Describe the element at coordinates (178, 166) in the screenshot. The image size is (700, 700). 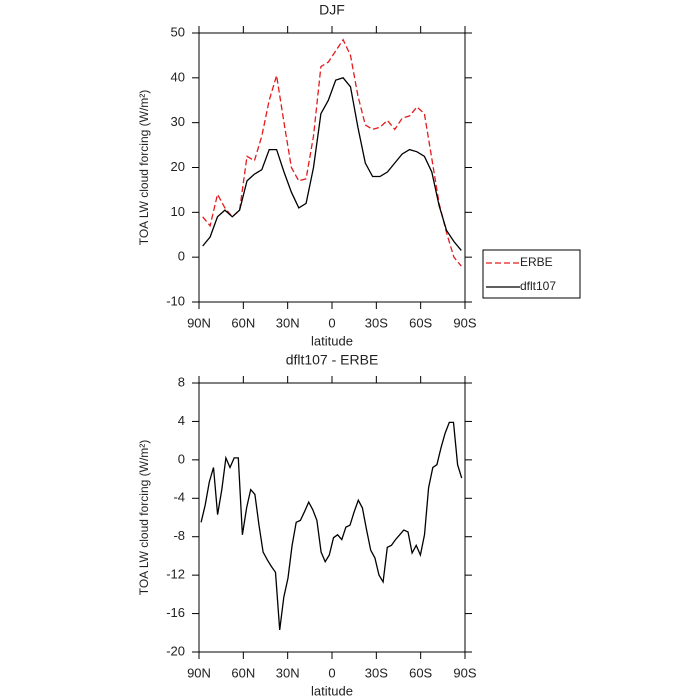
I see `y-tick-label: 20` at that location.